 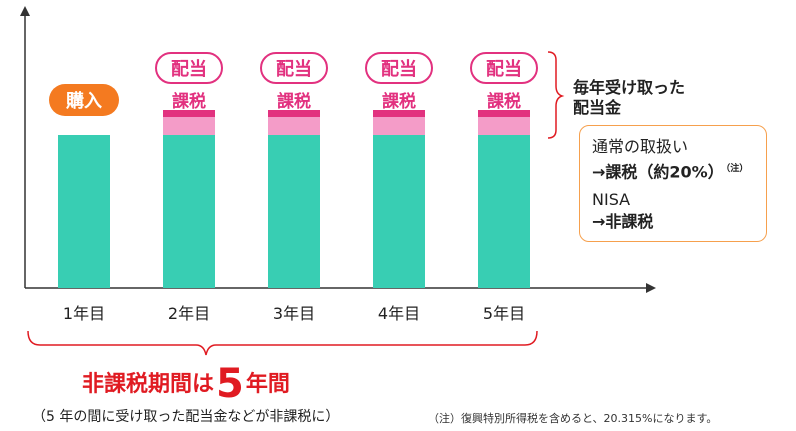 What do you see at coordinates (629, 87) in the screenshot?
I see `dividend-received-line1: 毎年受け取った` at bounding box center [629, 87].